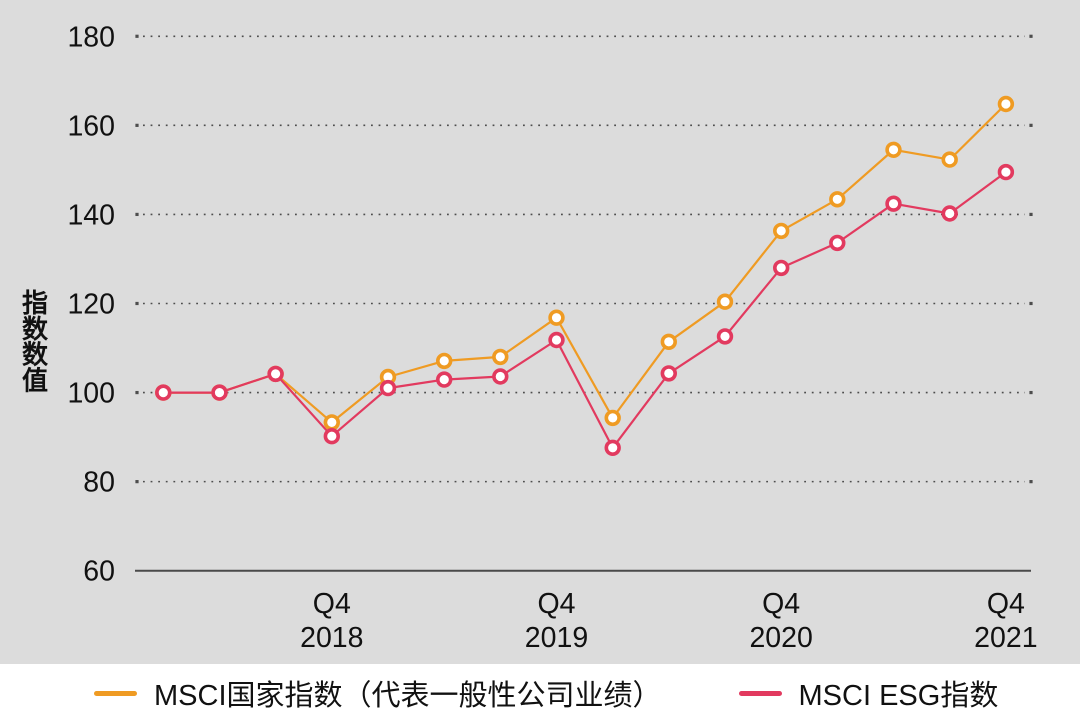 Image resolution: width=1080 pixels, height=722 pixels. Describe the element at coordinates (99, 483) in the screenshot. I see `y-tick-label: 80` at that location.